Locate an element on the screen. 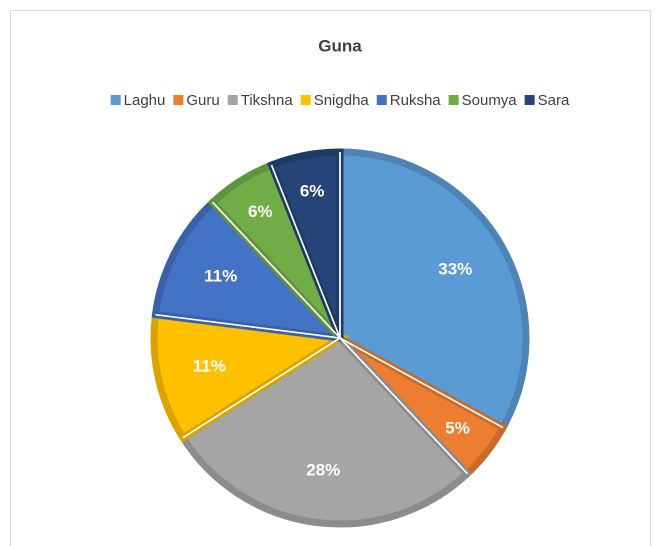 Image resolution: width=655 pixels, height=546 pixels. legend-label: Guru is located at coordinates (202, 100).